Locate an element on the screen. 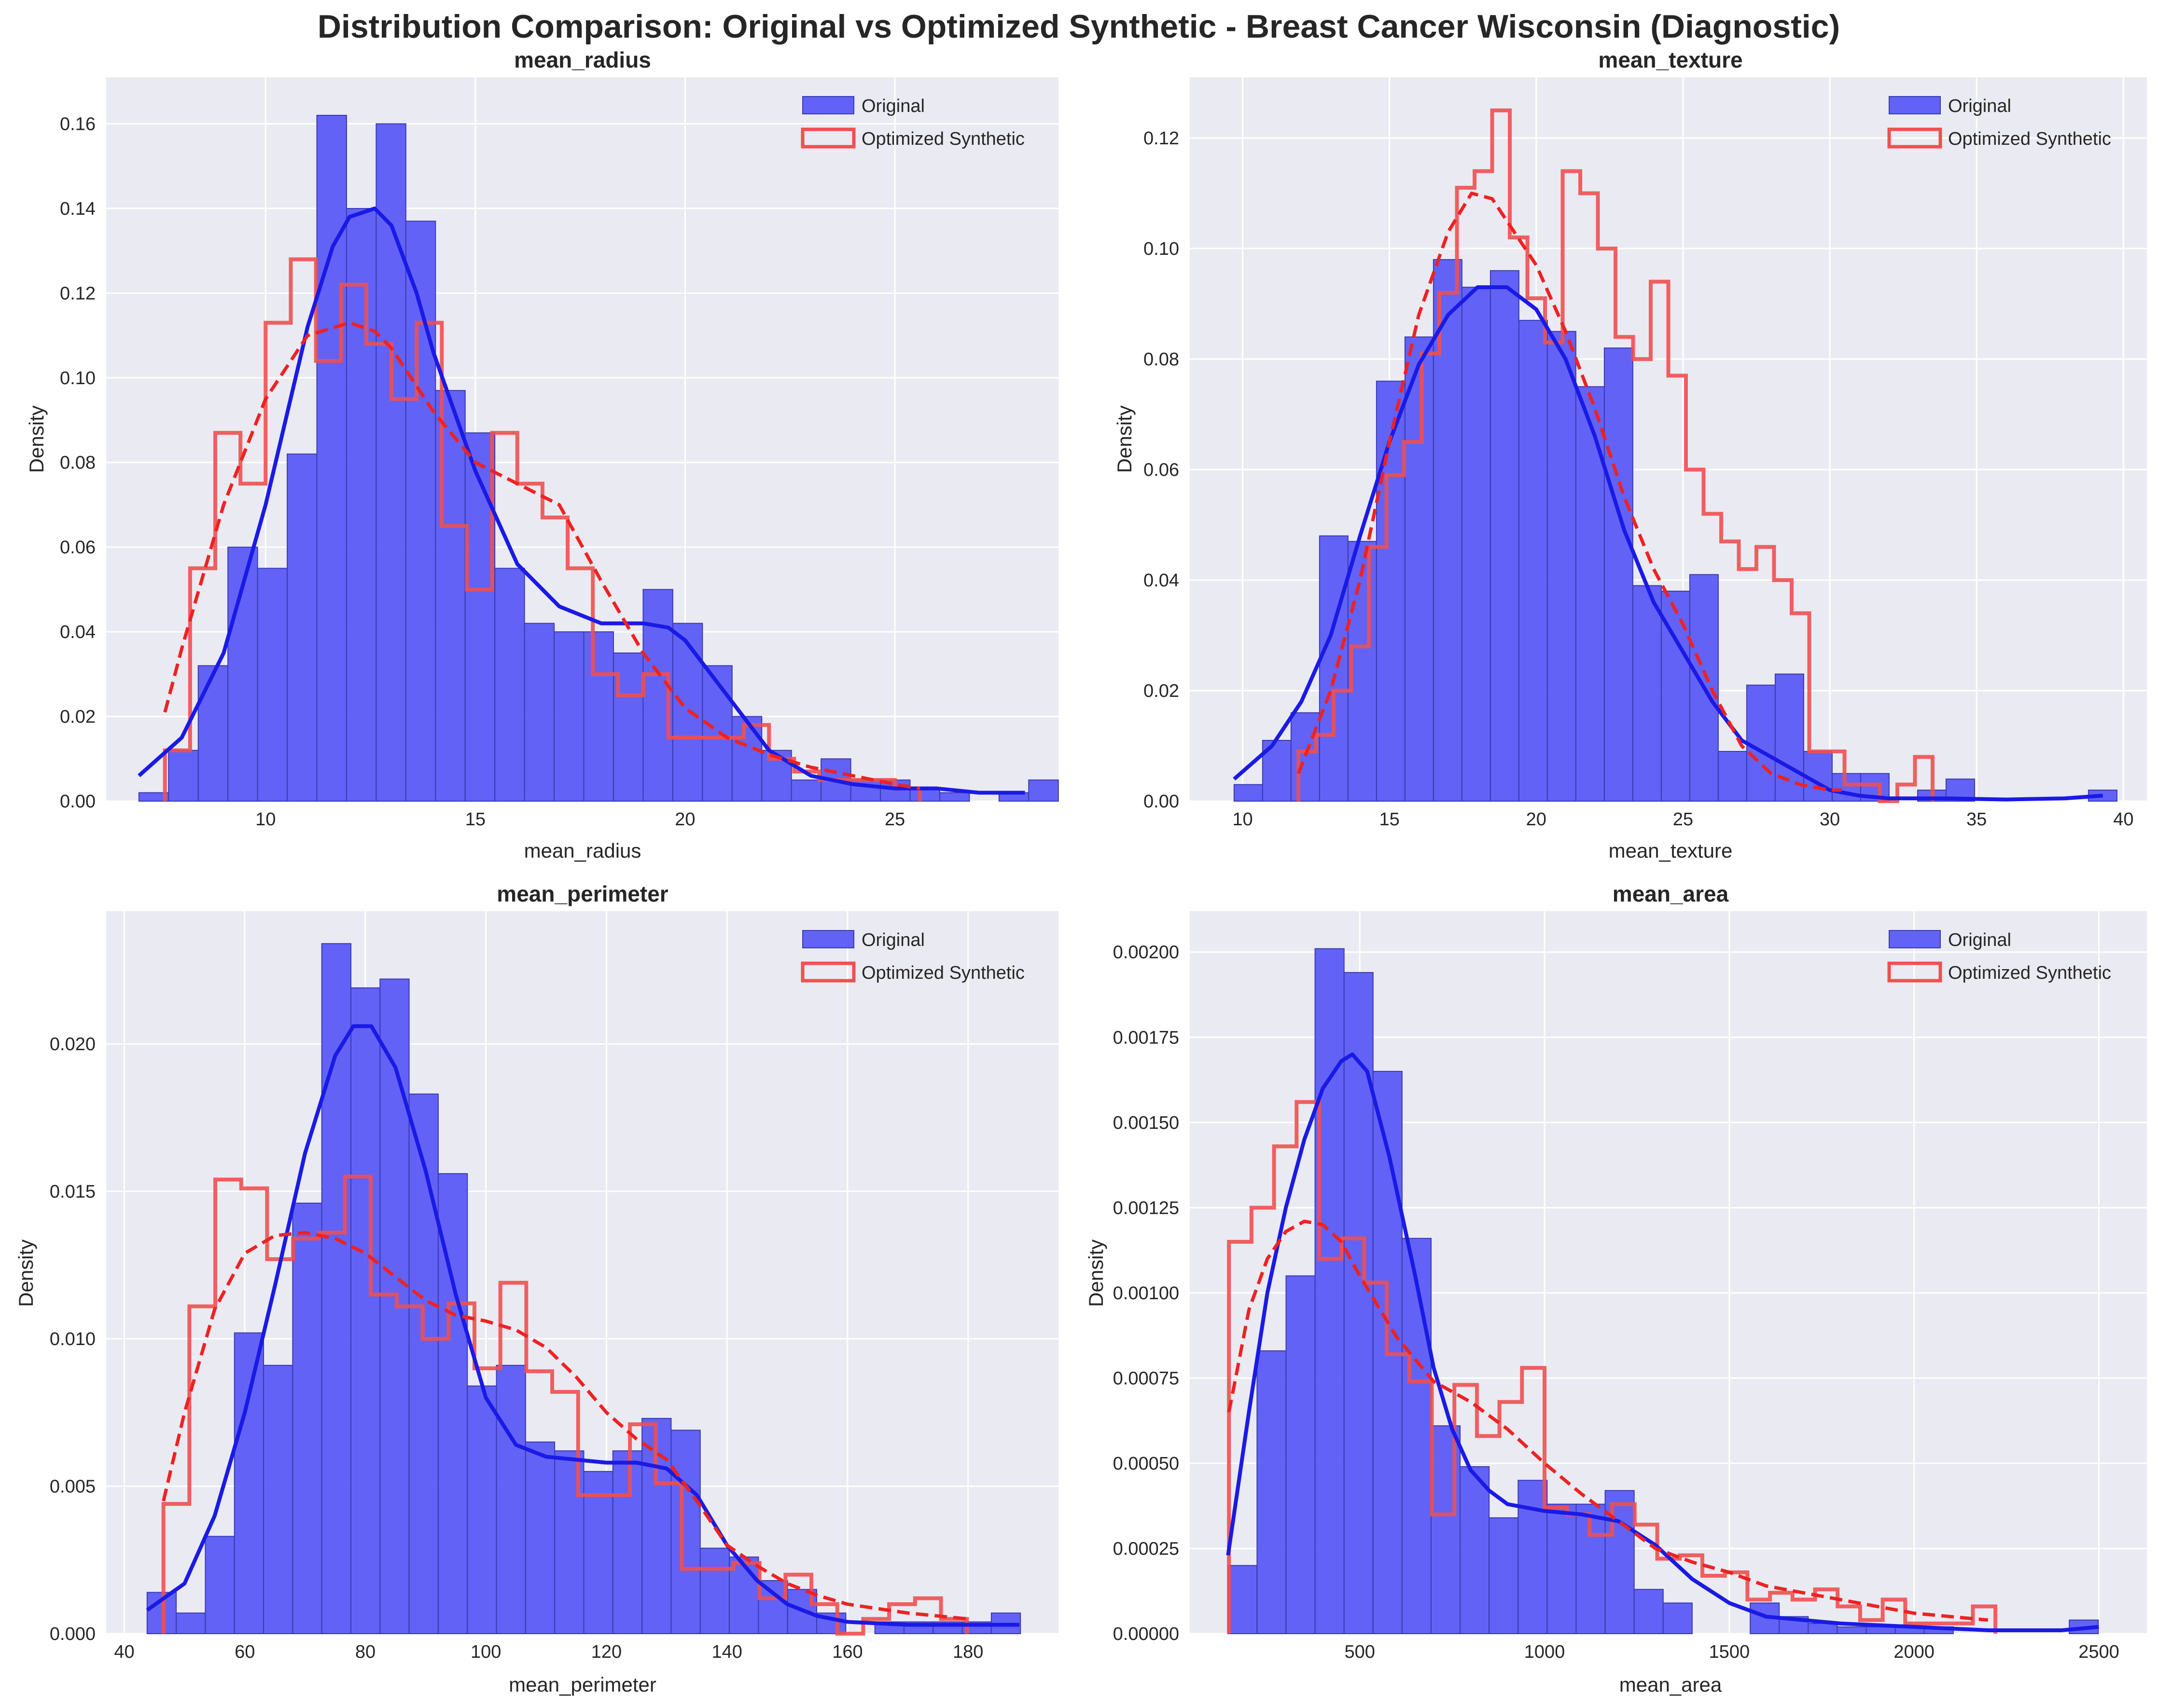 Image resolution: width=2158 pixels, height=1708 pixels. x-tick-label: 1500 is located at coordinates (1729, 1652).